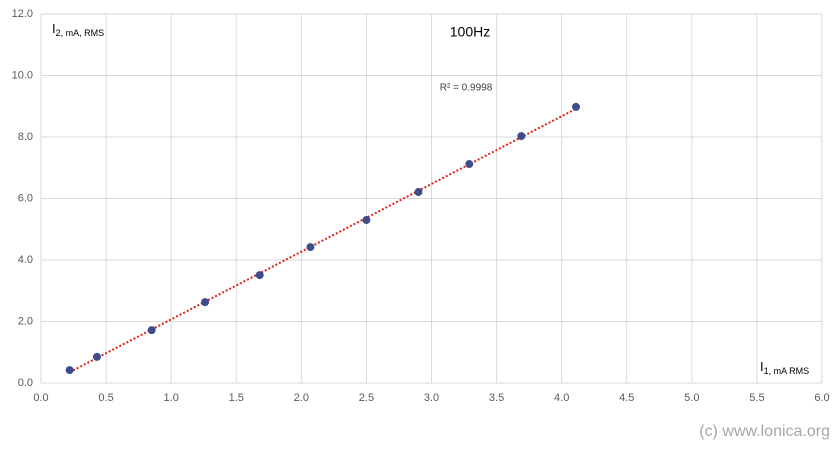  I want to click on x-tick-label: 2.0, so click(301, 398).